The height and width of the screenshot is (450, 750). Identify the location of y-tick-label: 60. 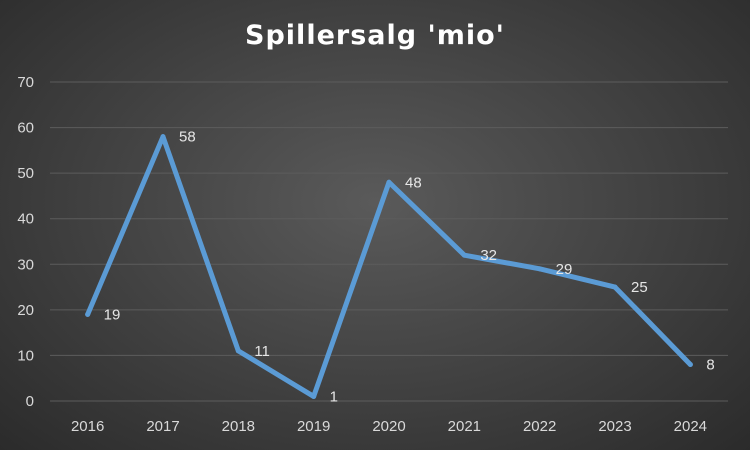
(25, 128).